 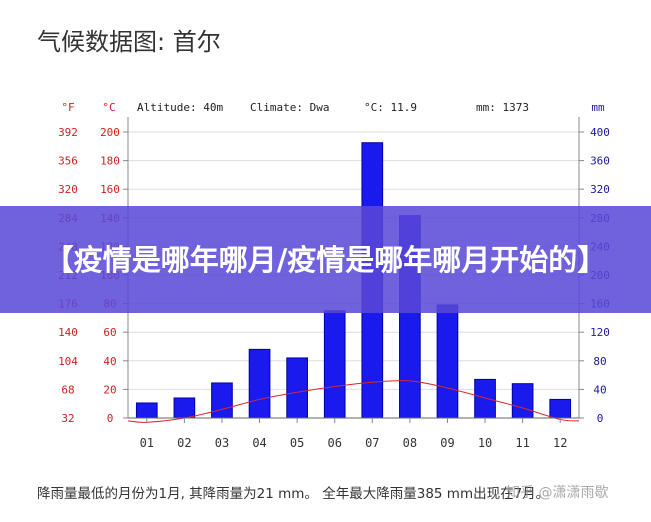 I want to click on mm-tick-label: 120, so click(x=600, y=332).